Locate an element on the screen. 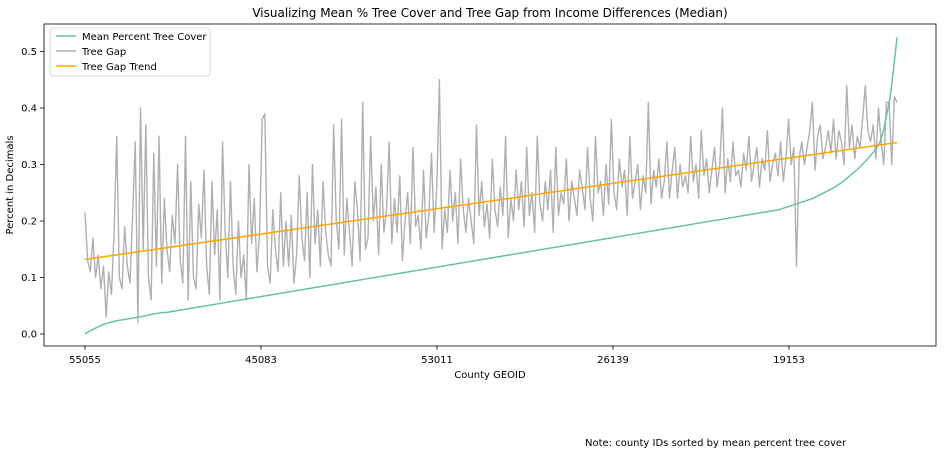  x-tick-label: 45083 is located at coordinates (261, 360).